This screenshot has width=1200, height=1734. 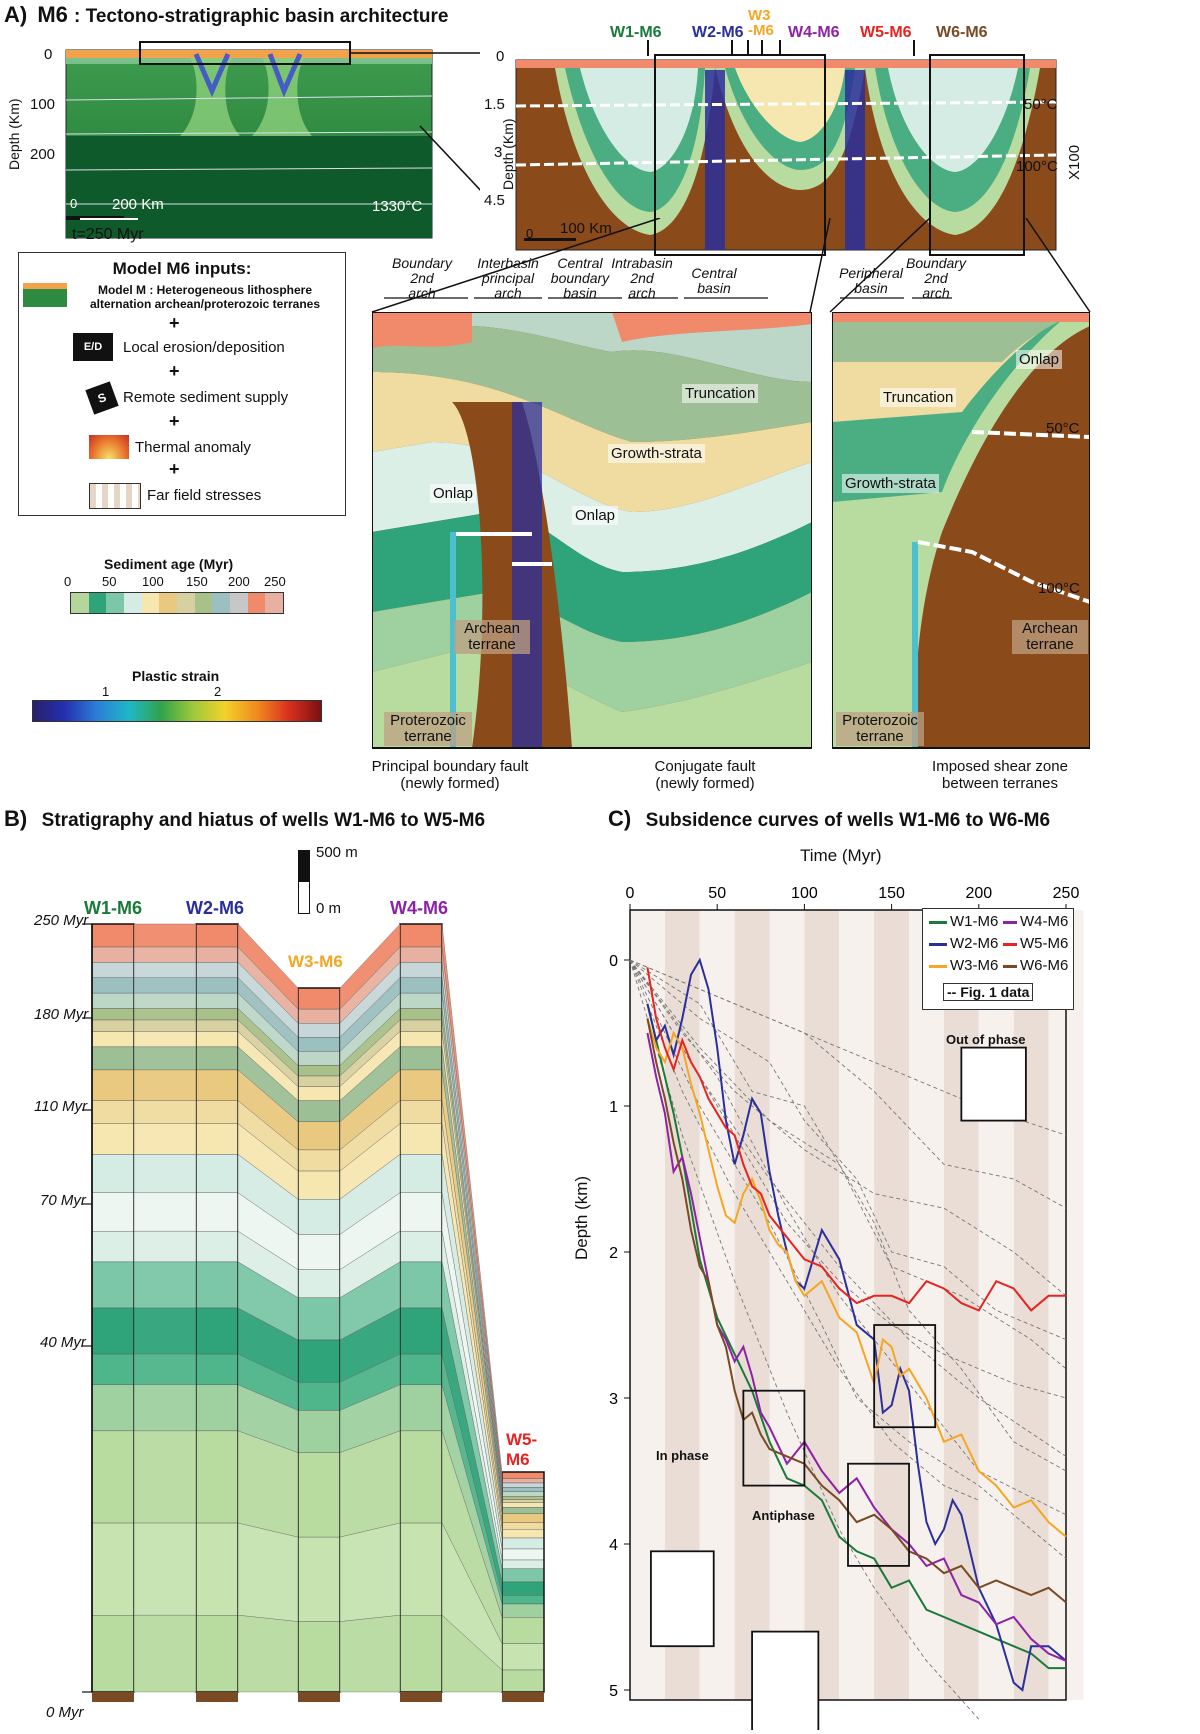 I want to click on sed-tick-200: 200, so click(x=239, y=581).